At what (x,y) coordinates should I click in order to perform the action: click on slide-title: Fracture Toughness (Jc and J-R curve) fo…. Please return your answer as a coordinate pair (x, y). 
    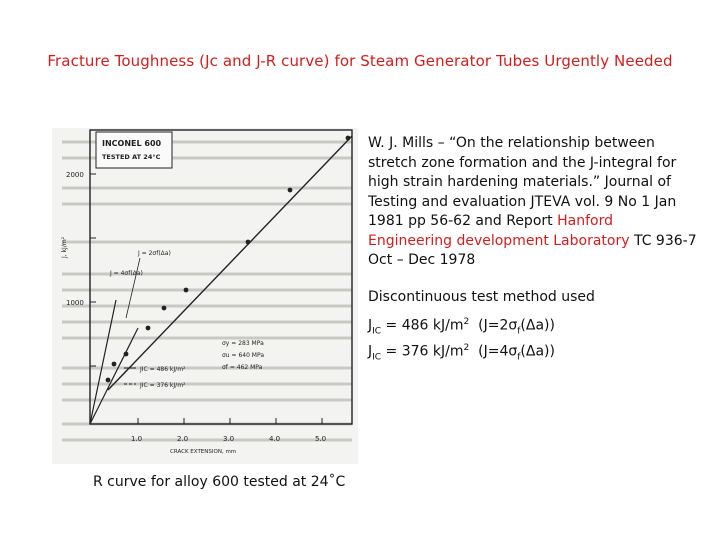
    Looking at the image, I should click on (360, 61).